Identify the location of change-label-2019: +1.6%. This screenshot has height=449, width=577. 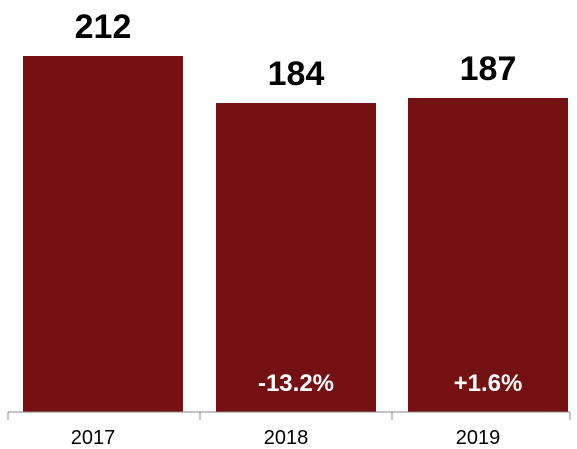
(488, 383).